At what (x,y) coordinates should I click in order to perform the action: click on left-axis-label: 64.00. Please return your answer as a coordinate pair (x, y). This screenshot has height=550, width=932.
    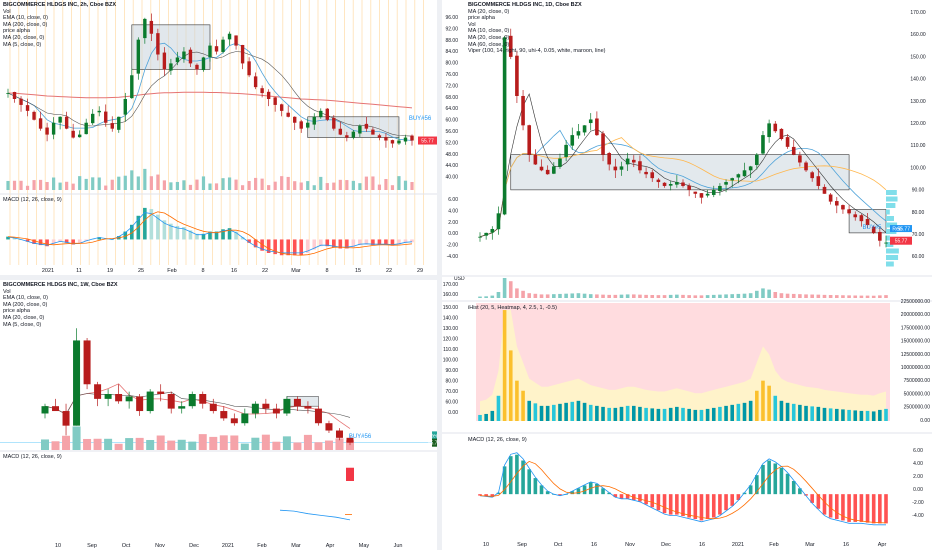
    Looking at the image, I should click on (451, 109).